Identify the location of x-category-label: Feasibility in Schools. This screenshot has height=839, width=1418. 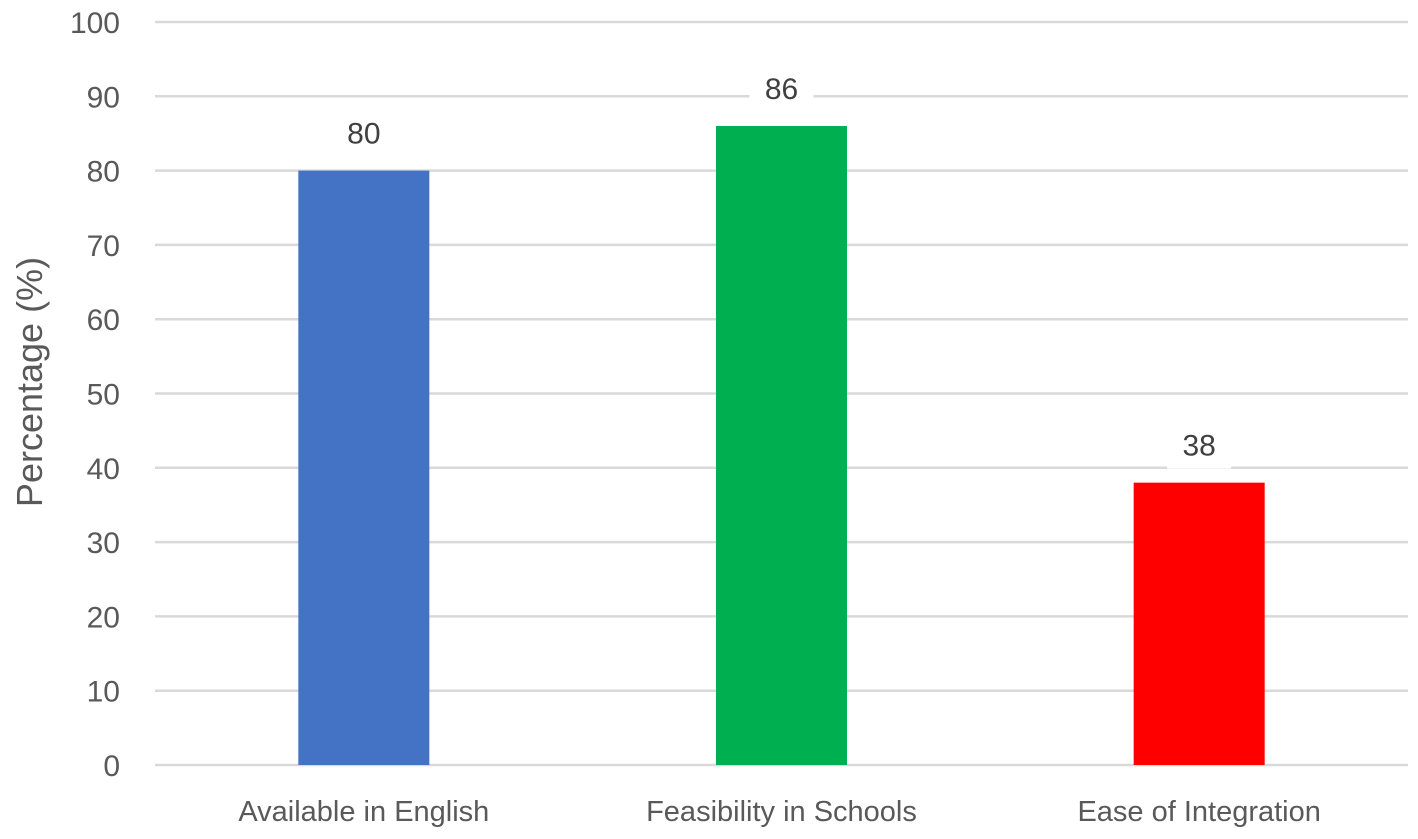
(781, 812).